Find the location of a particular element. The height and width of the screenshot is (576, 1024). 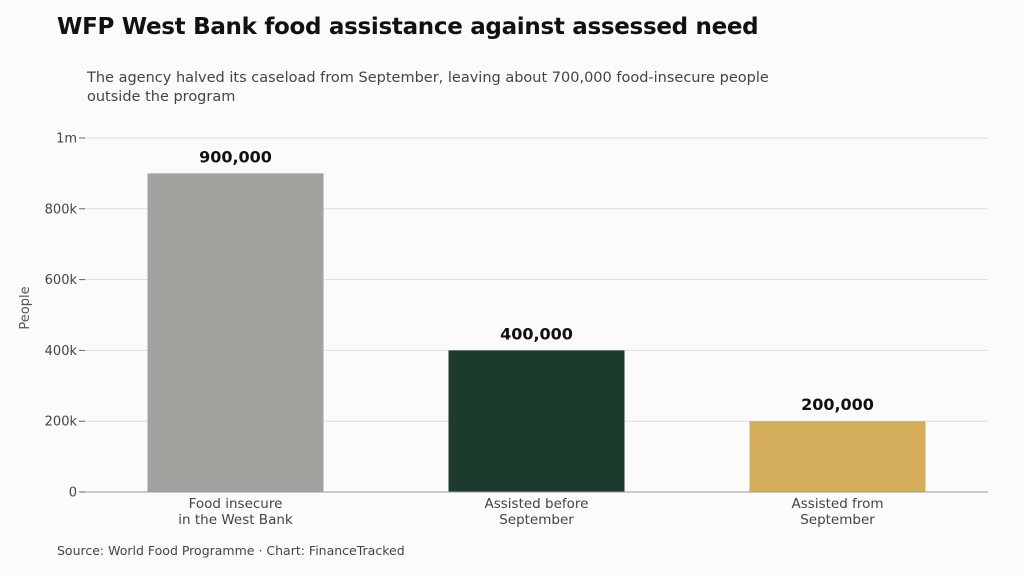

y-axis-label: People is located at coordinates (25, 307).